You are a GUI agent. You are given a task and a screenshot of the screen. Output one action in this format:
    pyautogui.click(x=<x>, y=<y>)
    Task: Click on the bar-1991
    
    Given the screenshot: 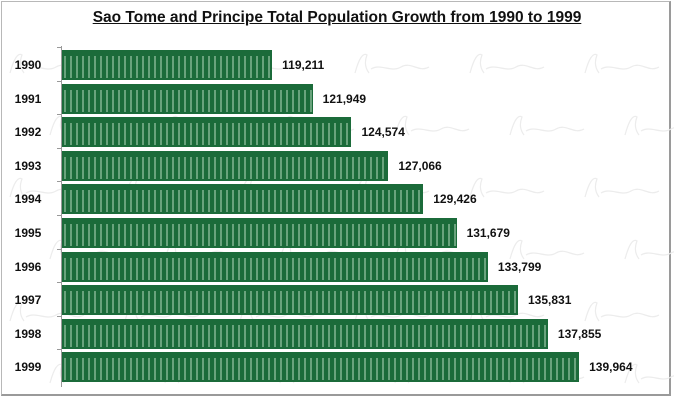 What is the action you would take?
    pyautogui.click(x=187, y=98)
    